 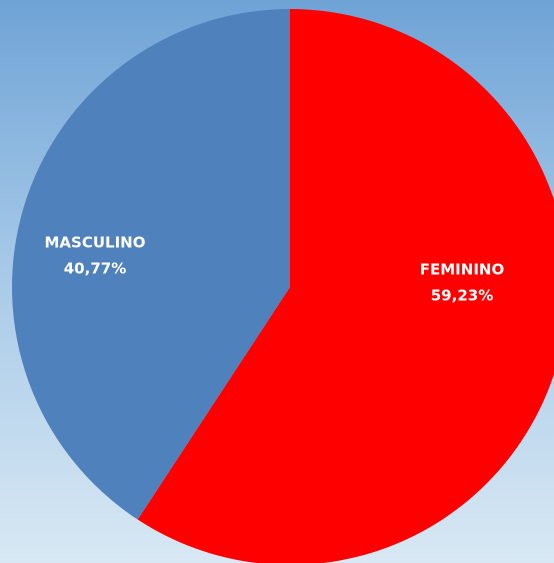 I want to click on slice-category: FEMININO, so click(x=462, y=270).